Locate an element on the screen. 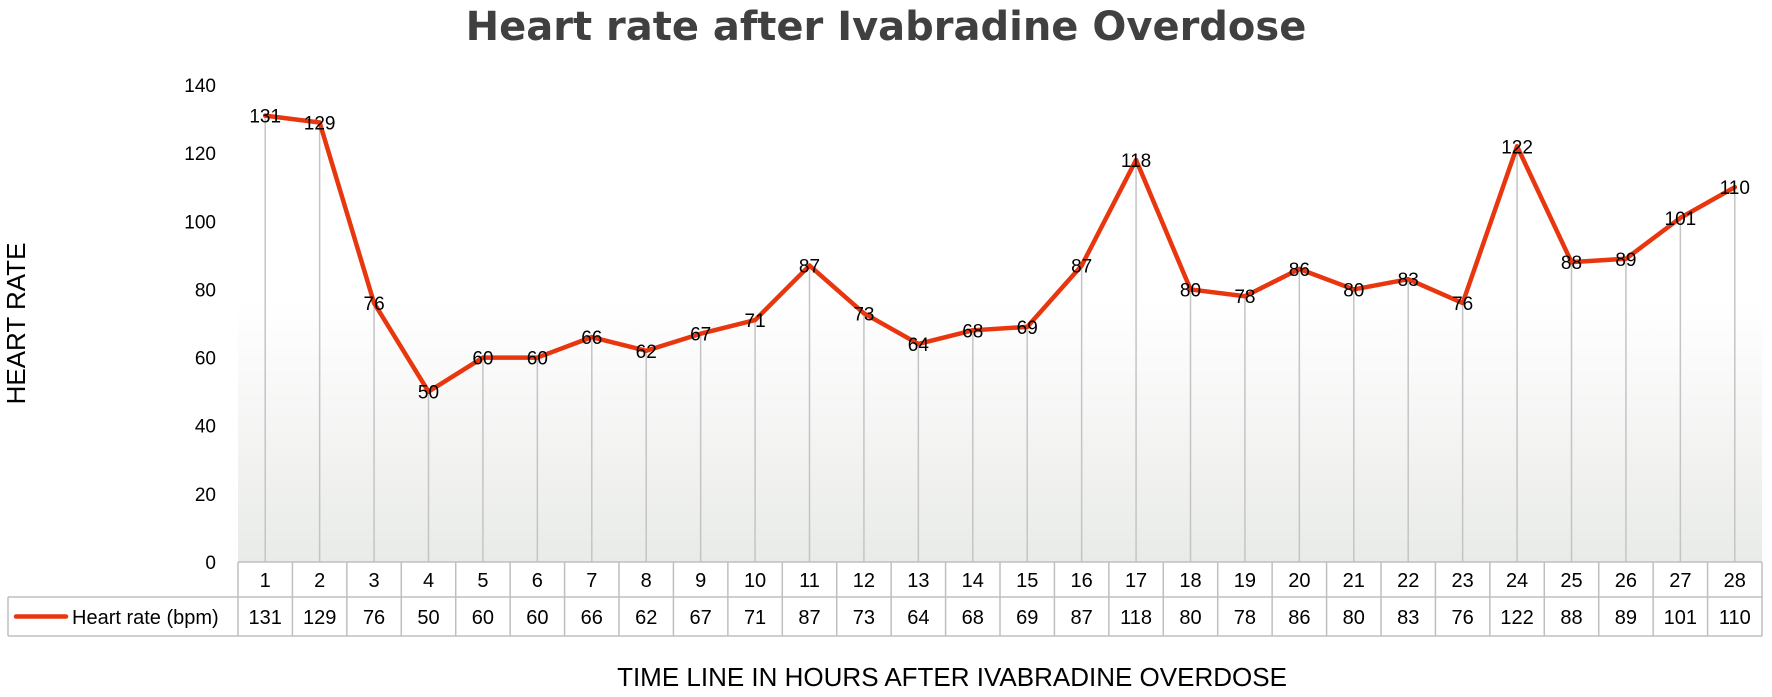 The height and width of the screenshot is (697, 1772). data-label: 67 is located at coordinates (700, 335).